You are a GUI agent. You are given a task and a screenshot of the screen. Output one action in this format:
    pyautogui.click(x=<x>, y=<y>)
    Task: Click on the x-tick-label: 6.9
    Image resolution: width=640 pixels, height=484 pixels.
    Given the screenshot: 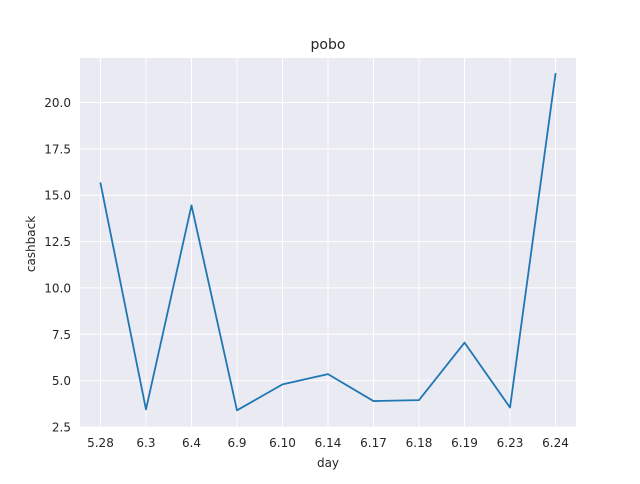 What is the action you would take?
    pyautogui.click(x=236, y=443)
    